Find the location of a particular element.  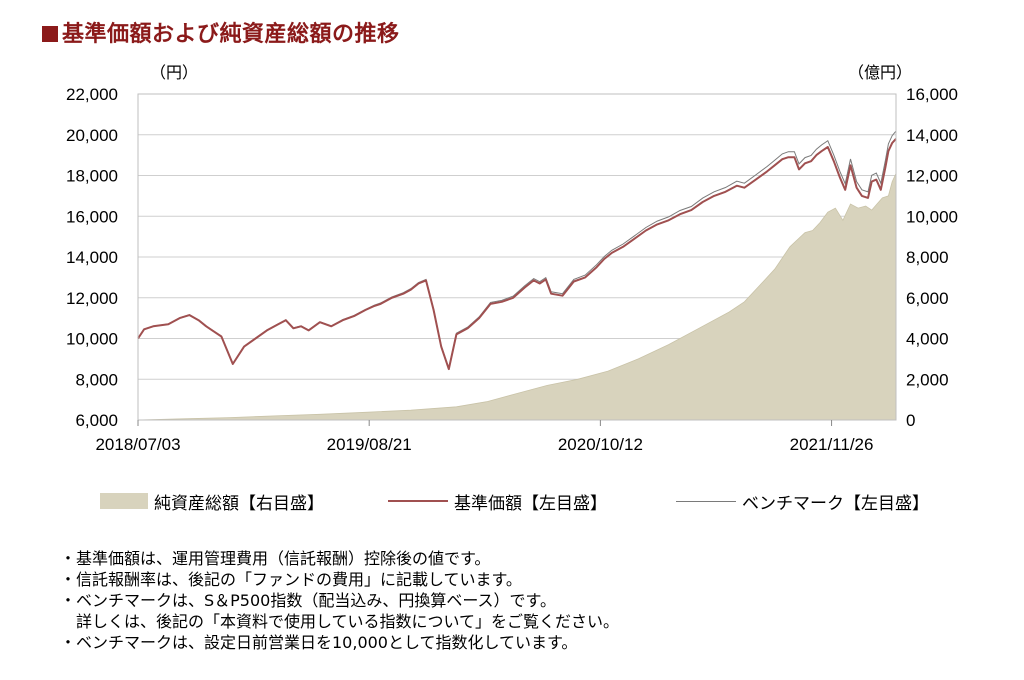

legend-nav-label: 基準価額【左目盛】 is located at coordinates (530, 503).